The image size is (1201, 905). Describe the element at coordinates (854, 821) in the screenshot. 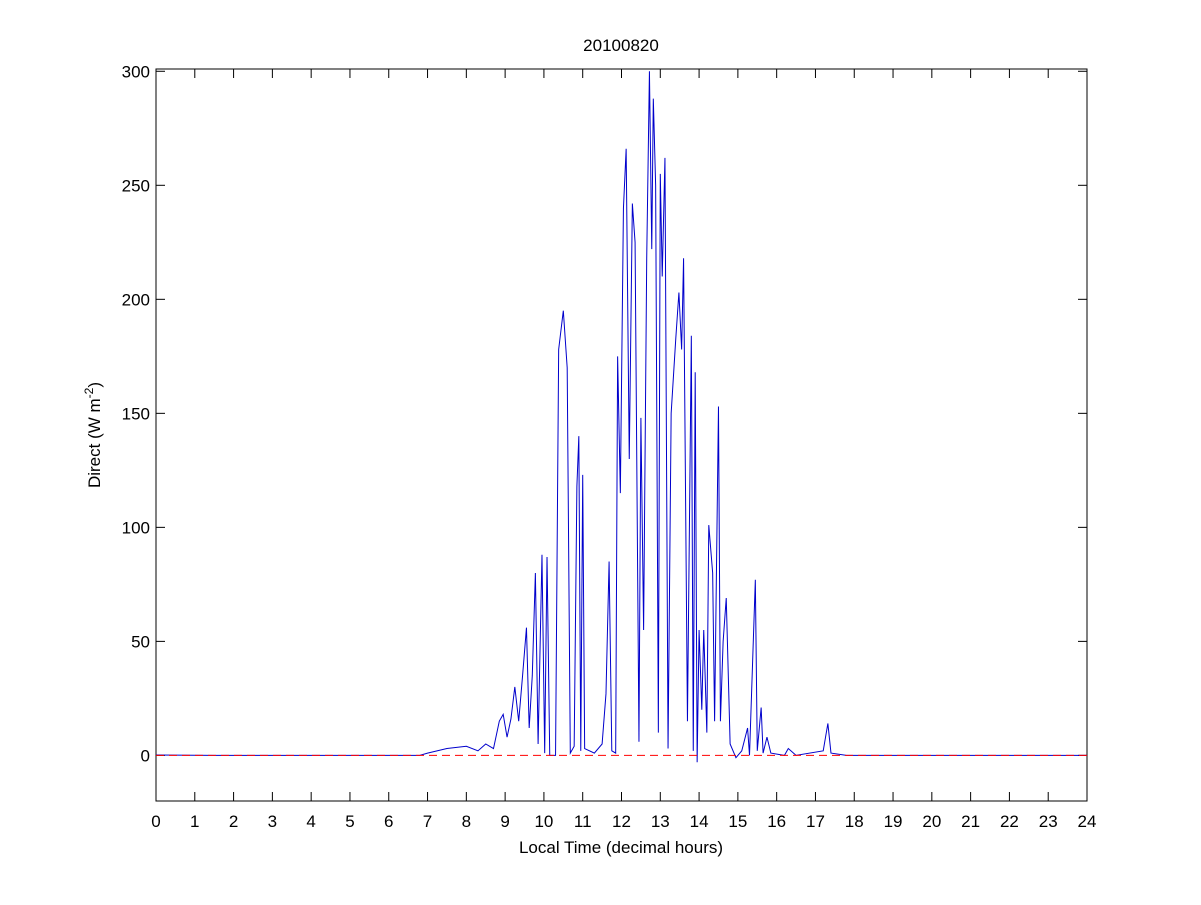

I see `x-tick-label: 18` at that location.